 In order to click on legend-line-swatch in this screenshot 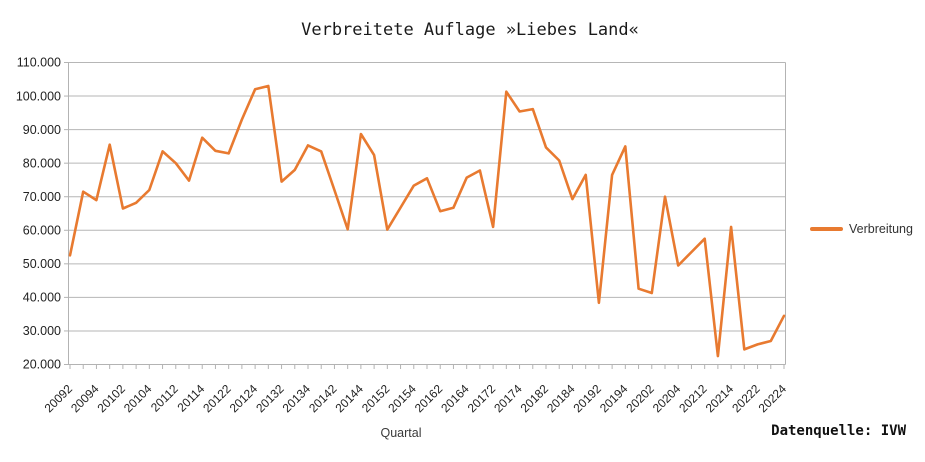, I will do `click(826, 229)`.